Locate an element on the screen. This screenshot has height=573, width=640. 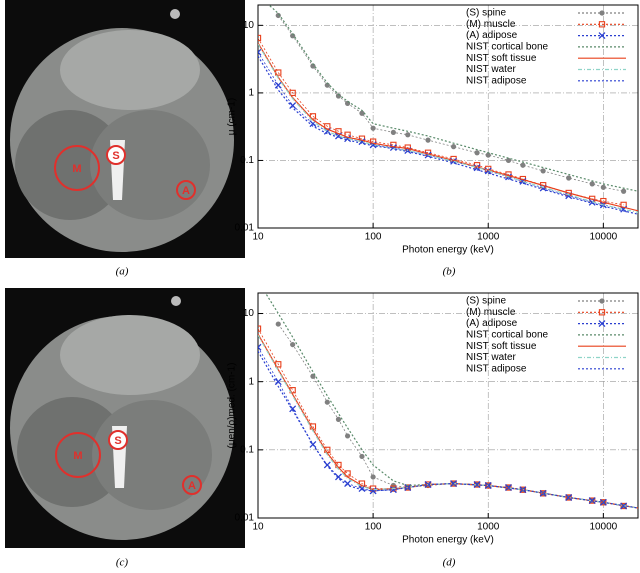
y-axis-label: (μen/ρ)med. (cm-1) is located at coordinates (232, 406).